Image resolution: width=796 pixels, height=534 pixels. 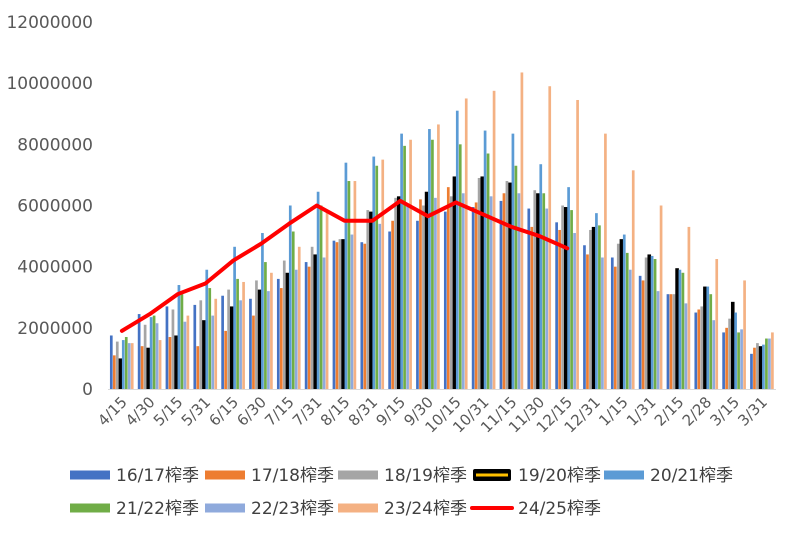 What do you see at coordinates (559, 509) in the screenshot?
I see `legend-label: 24/25榨季` at bounding box center [559, 509].